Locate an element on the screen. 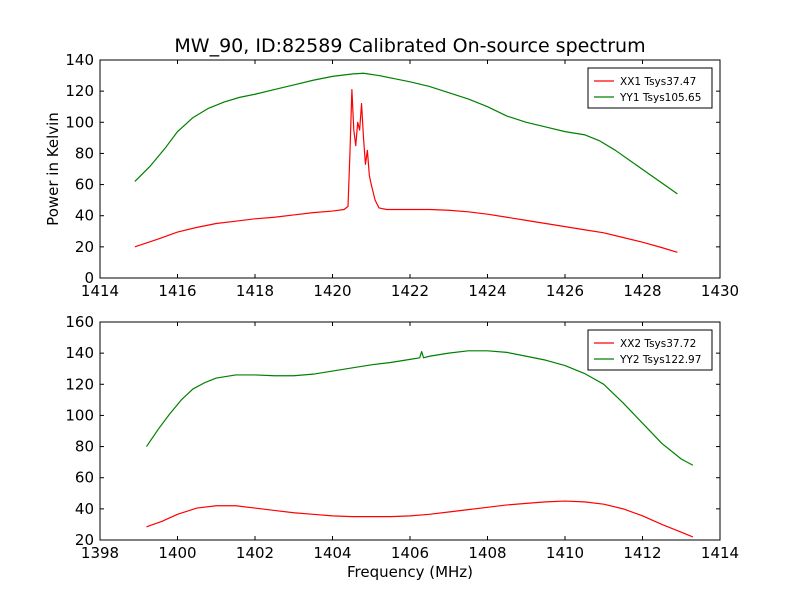 This screenshot has width=800, height=604. x-tick-label: 1422 is located at coordinates (410, 291).